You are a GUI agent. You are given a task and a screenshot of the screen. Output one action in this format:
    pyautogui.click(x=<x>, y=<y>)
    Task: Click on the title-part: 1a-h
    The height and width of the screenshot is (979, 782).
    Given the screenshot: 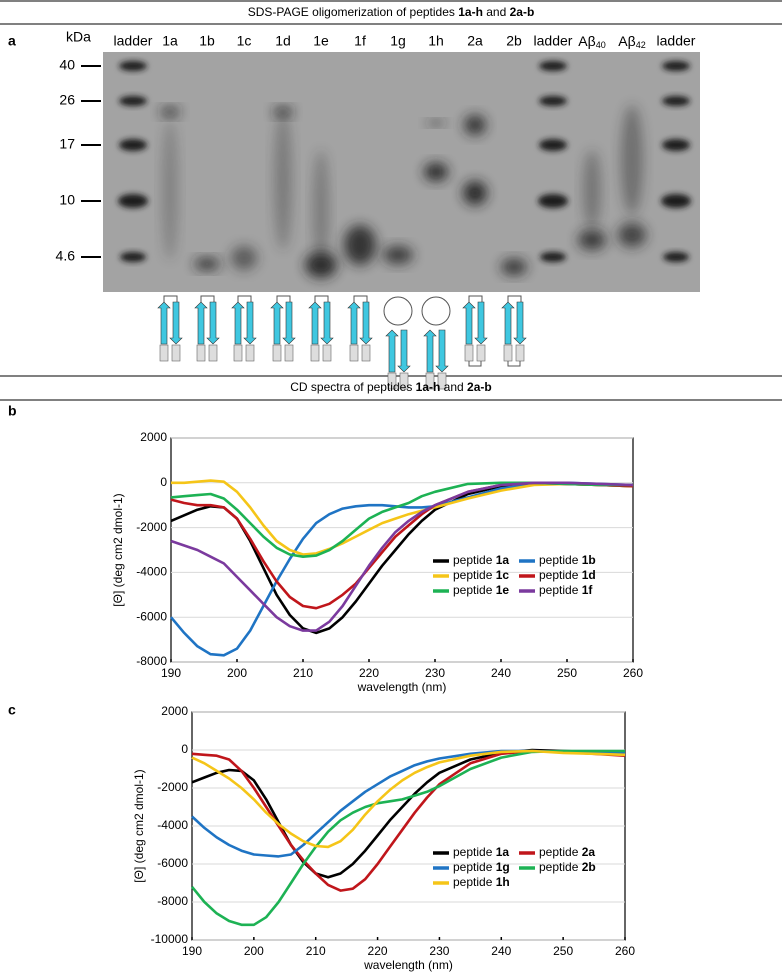 What is the action you would take?
    pyautogui.click(x=470, y=12)
    